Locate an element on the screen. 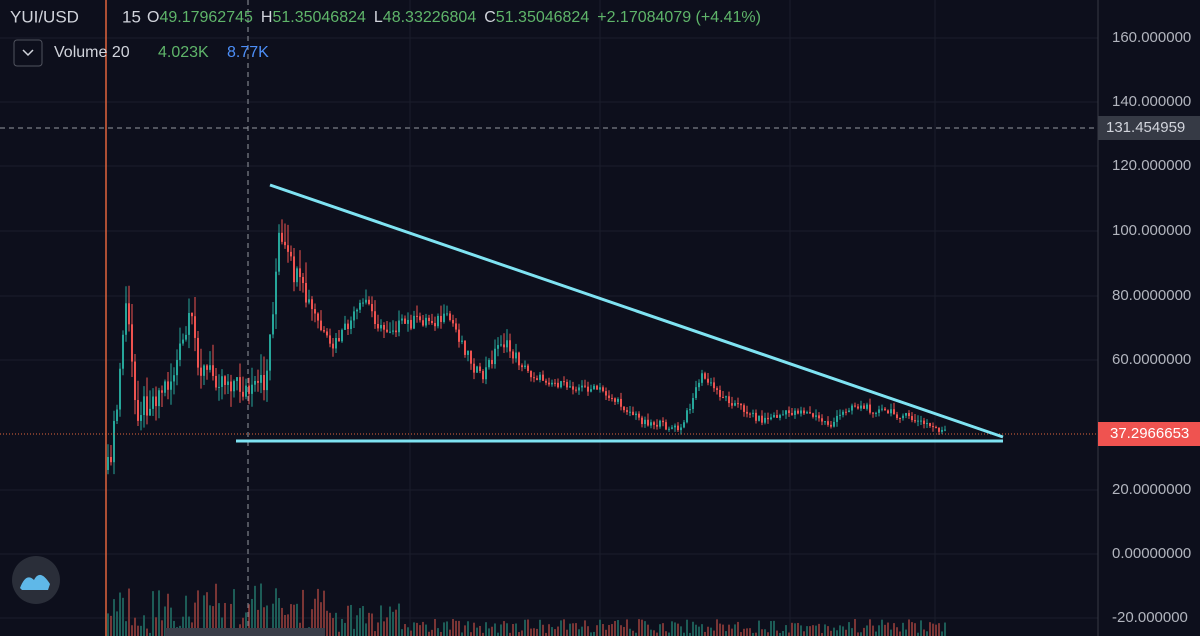 Image resolution: width=1200 pixels, height=636 pixels. ohlc-label: C is located at coordinates (490, 17).